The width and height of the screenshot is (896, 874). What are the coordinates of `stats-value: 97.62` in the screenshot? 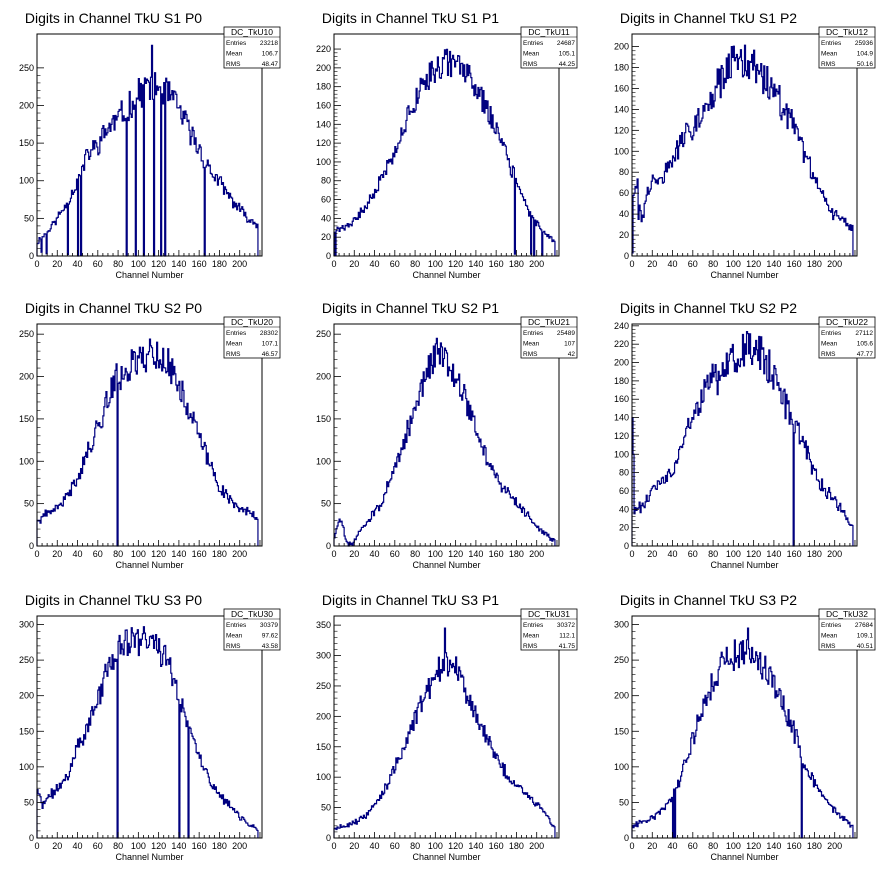 It's located at (270, 636).